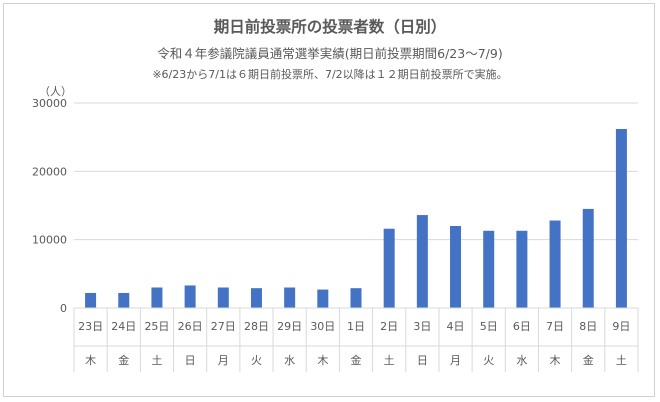 Image resolution: width=660 pixels, height=402 pixels. Describe the element at coordinates (588, 326) in the screenshot. I see `x-tick-label: 8日` at that location.